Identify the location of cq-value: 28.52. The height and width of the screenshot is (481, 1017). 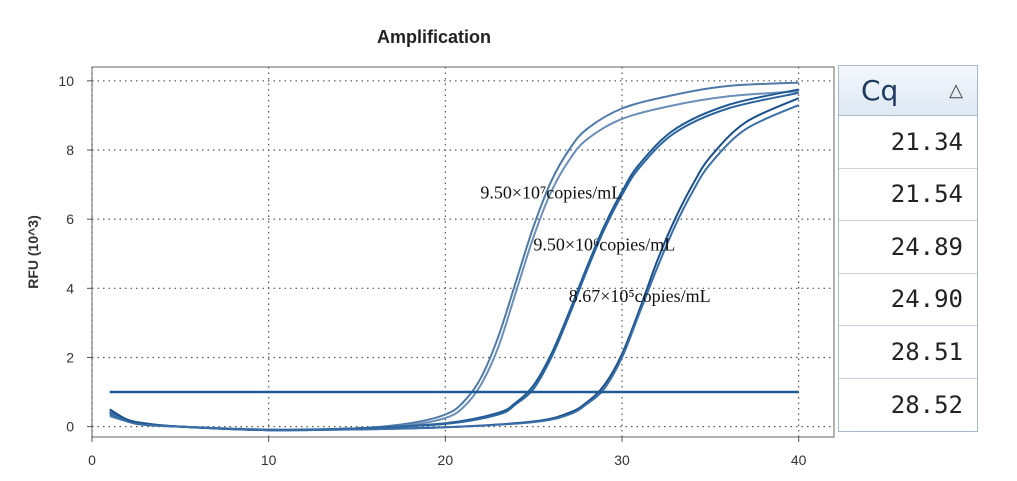
(926, 404).